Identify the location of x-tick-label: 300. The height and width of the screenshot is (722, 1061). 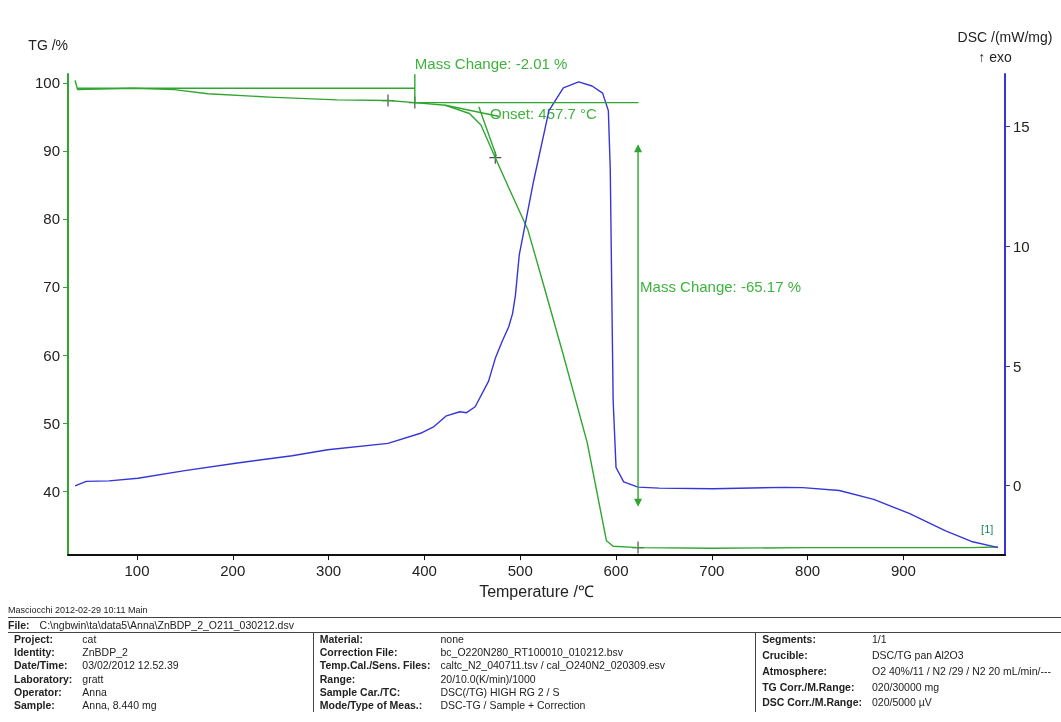
(329, 571).